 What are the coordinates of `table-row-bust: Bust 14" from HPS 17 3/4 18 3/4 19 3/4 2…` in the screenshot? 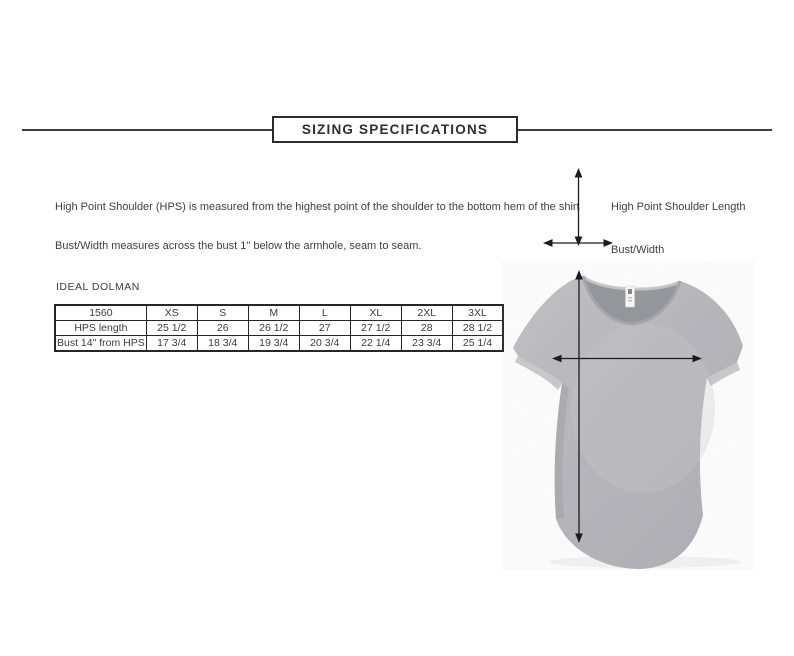 It's located at (279, 343).